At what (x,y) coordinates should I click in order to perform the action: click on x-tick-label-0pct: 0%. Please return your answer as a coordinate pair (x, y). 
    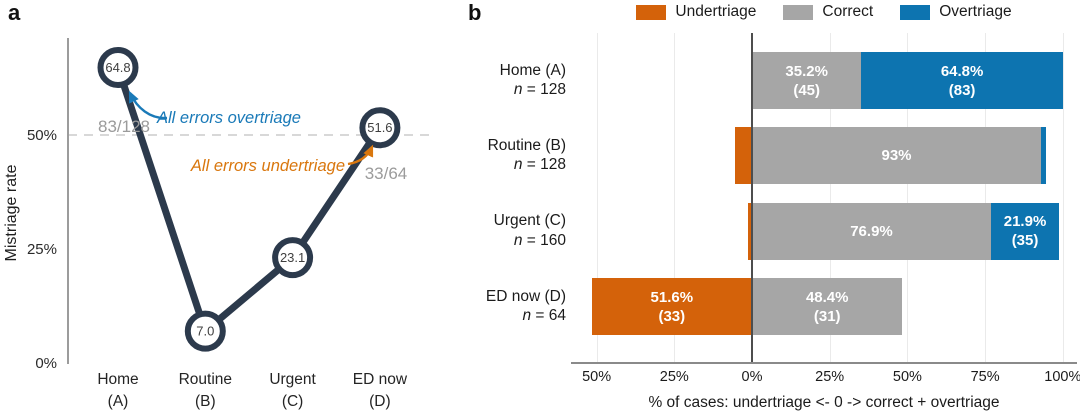
    Looking at the image, I should click on (752, 377).